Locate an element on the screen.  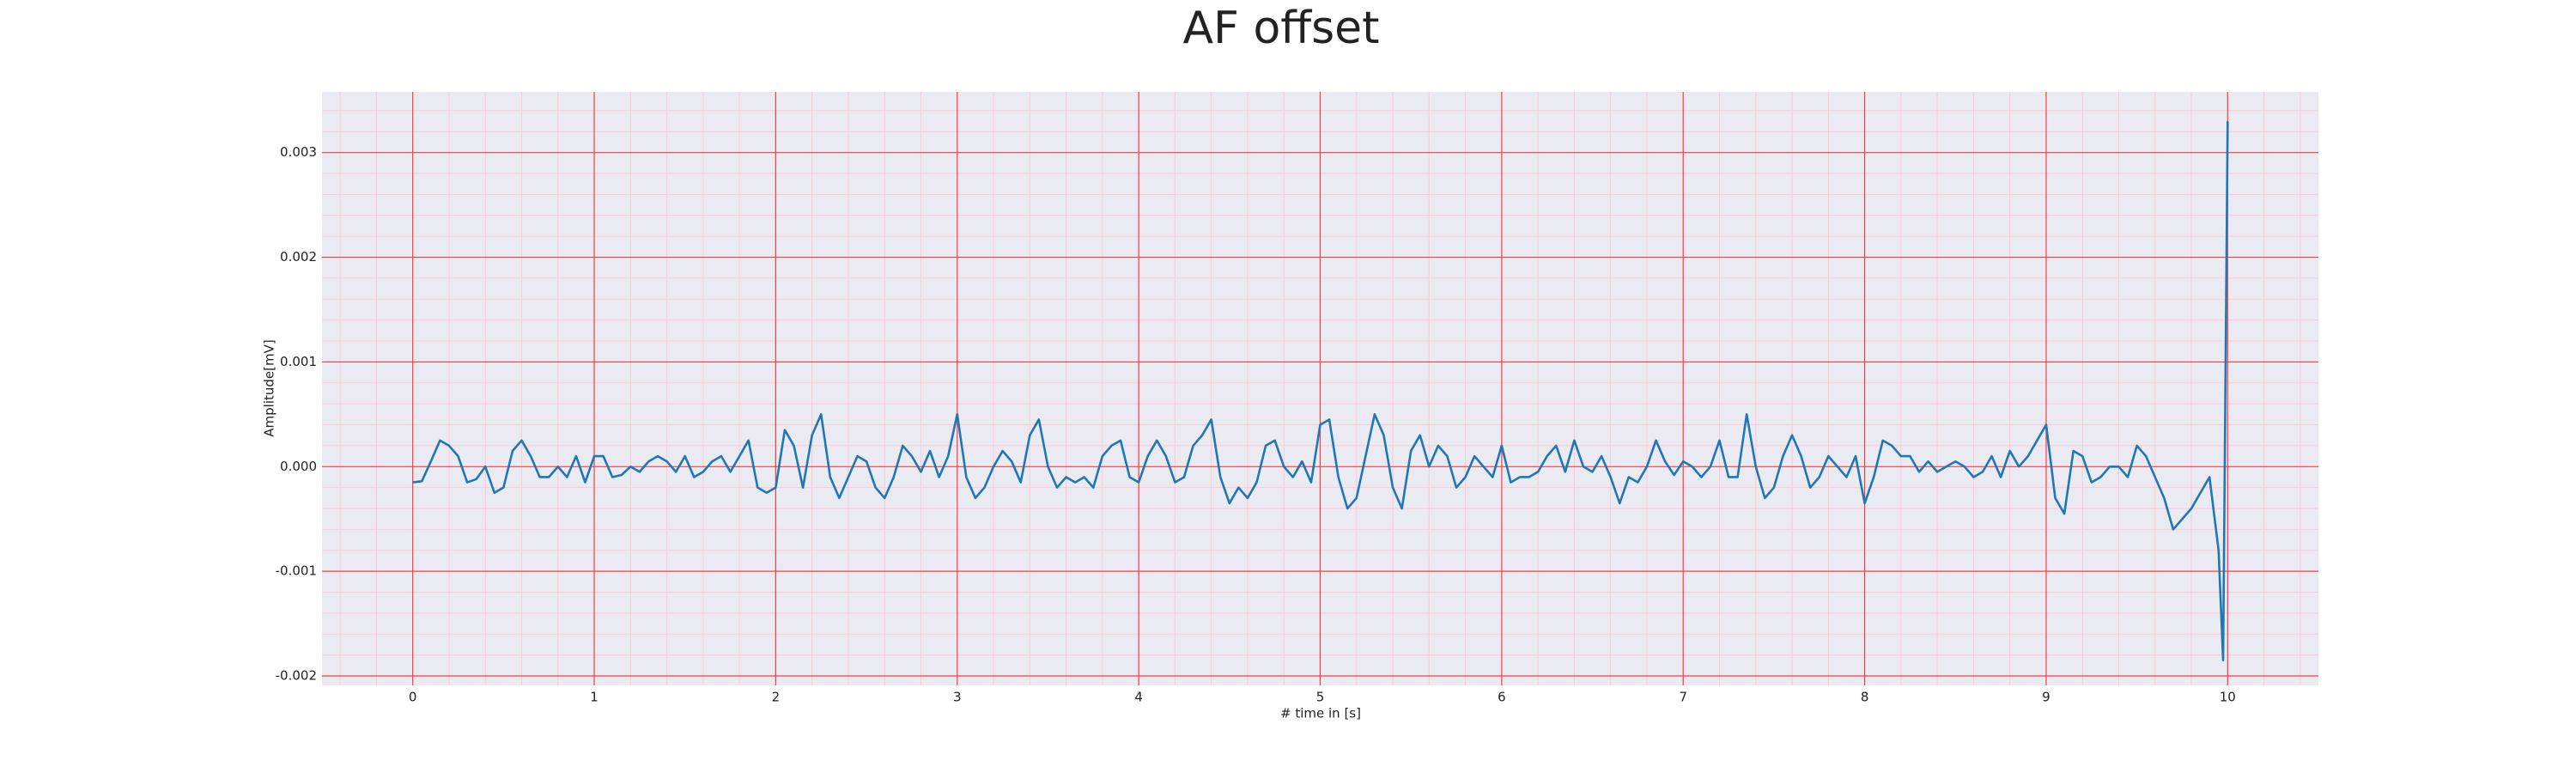
x-tick-label: 10 is located at coordinates (2228, 697).